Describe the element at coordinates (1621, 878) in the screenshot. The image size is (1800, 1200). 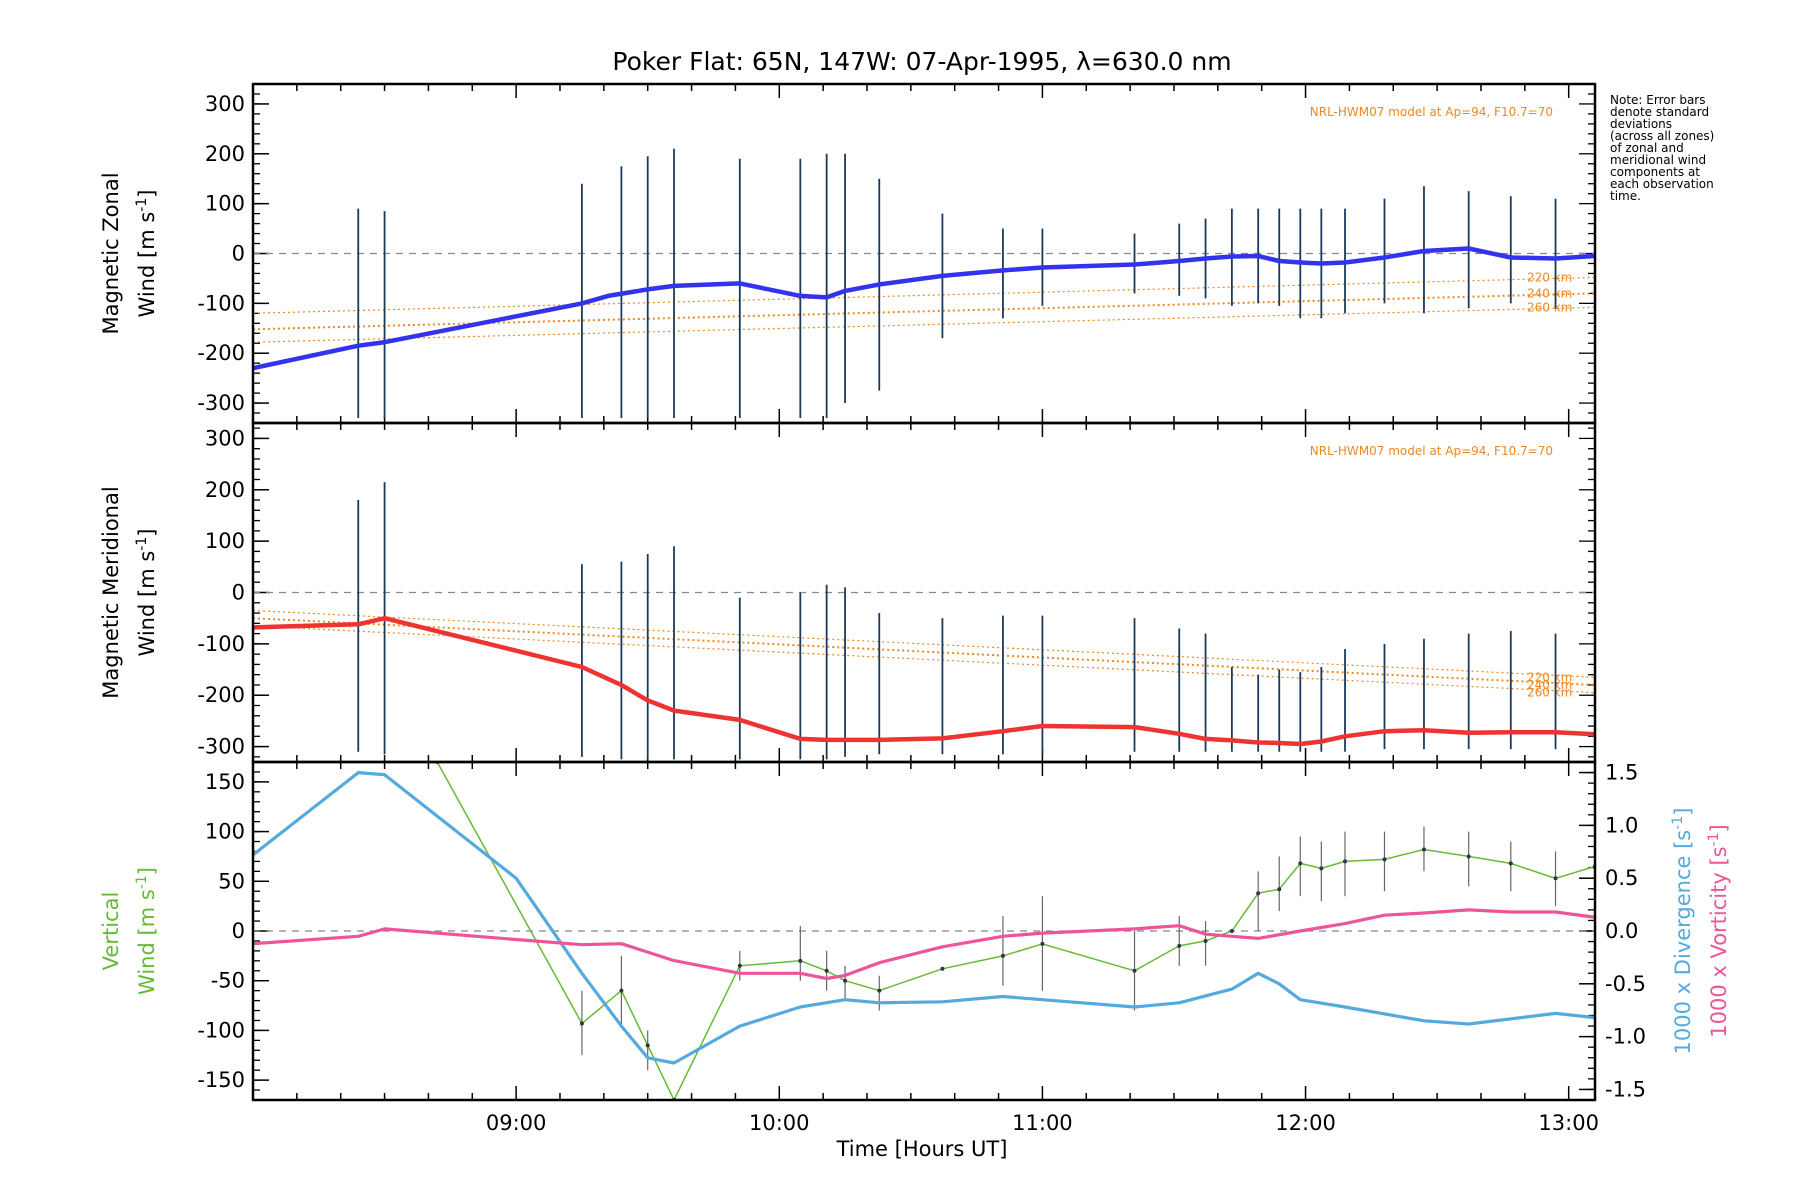
I see `y2-axis-tick-label: 0.5` at that location.